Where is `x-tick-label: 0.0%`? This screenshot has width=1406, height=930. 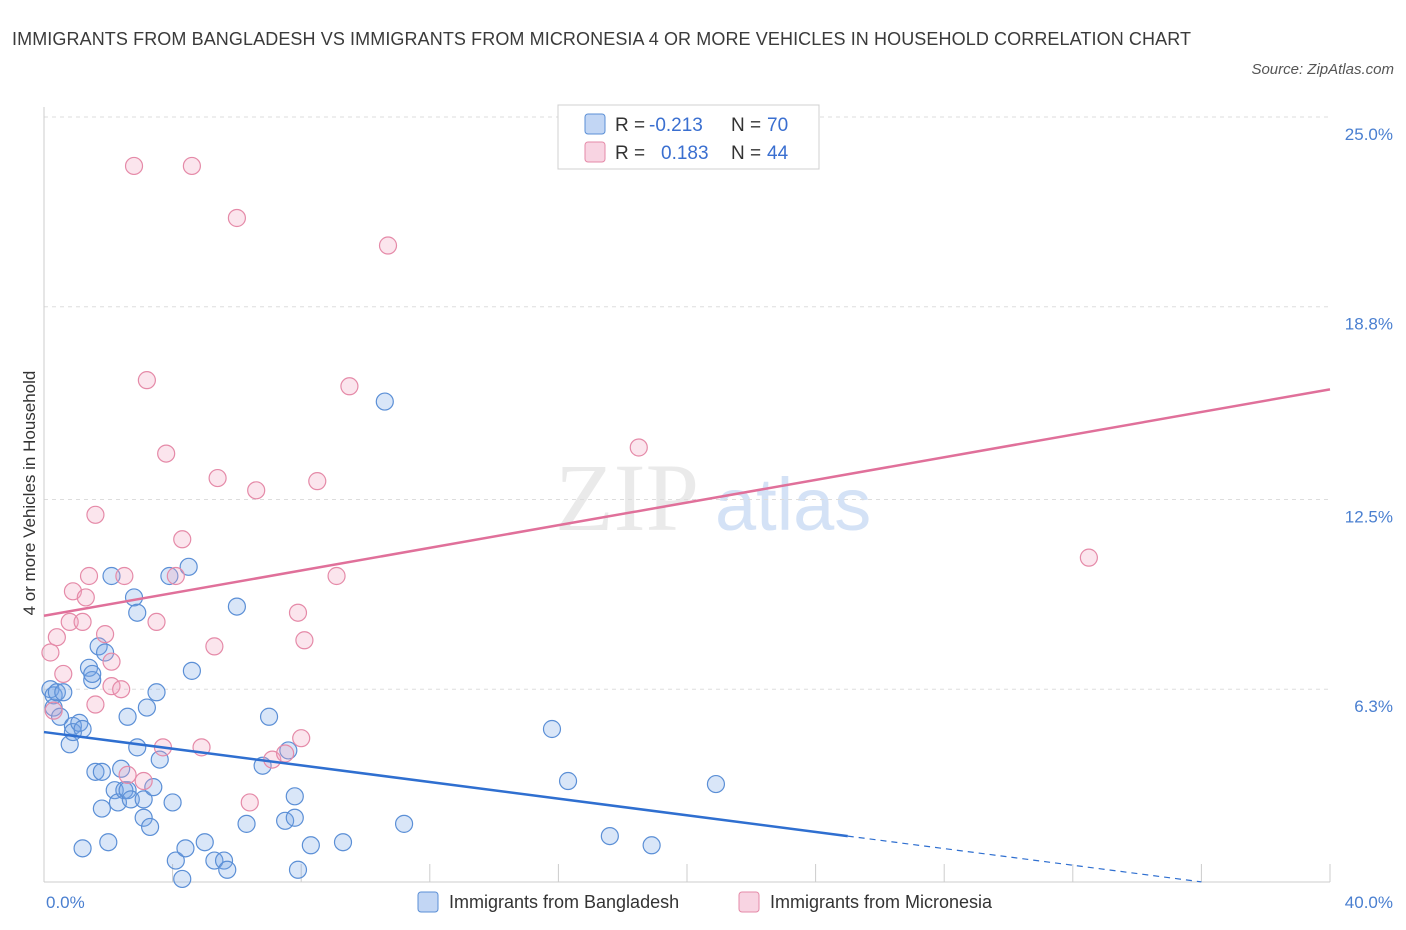 x-tick-label: 0.0% is located at coordinates (65, 902).